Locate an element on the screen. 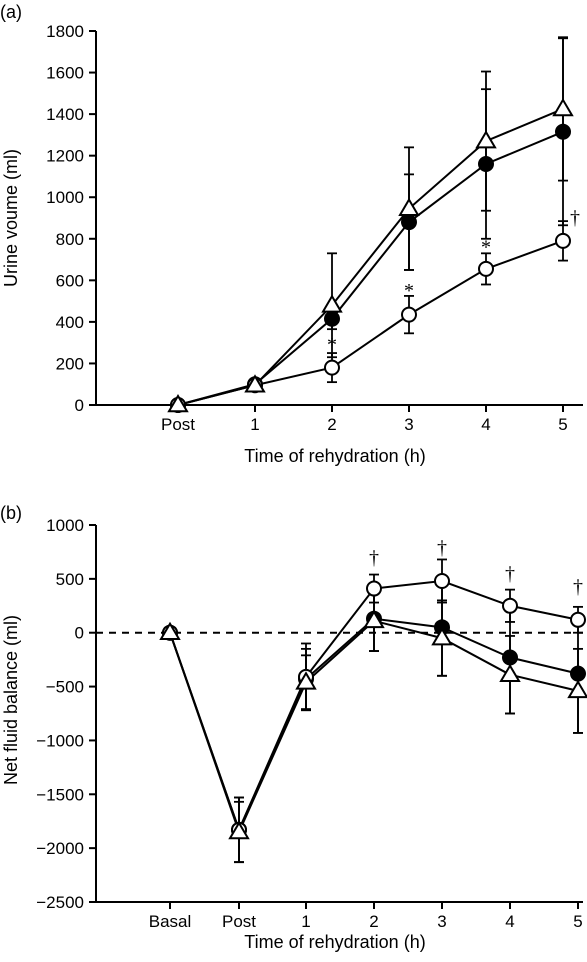  panel-a-y-tick-label: 200 is located at coordinates (70, 363).